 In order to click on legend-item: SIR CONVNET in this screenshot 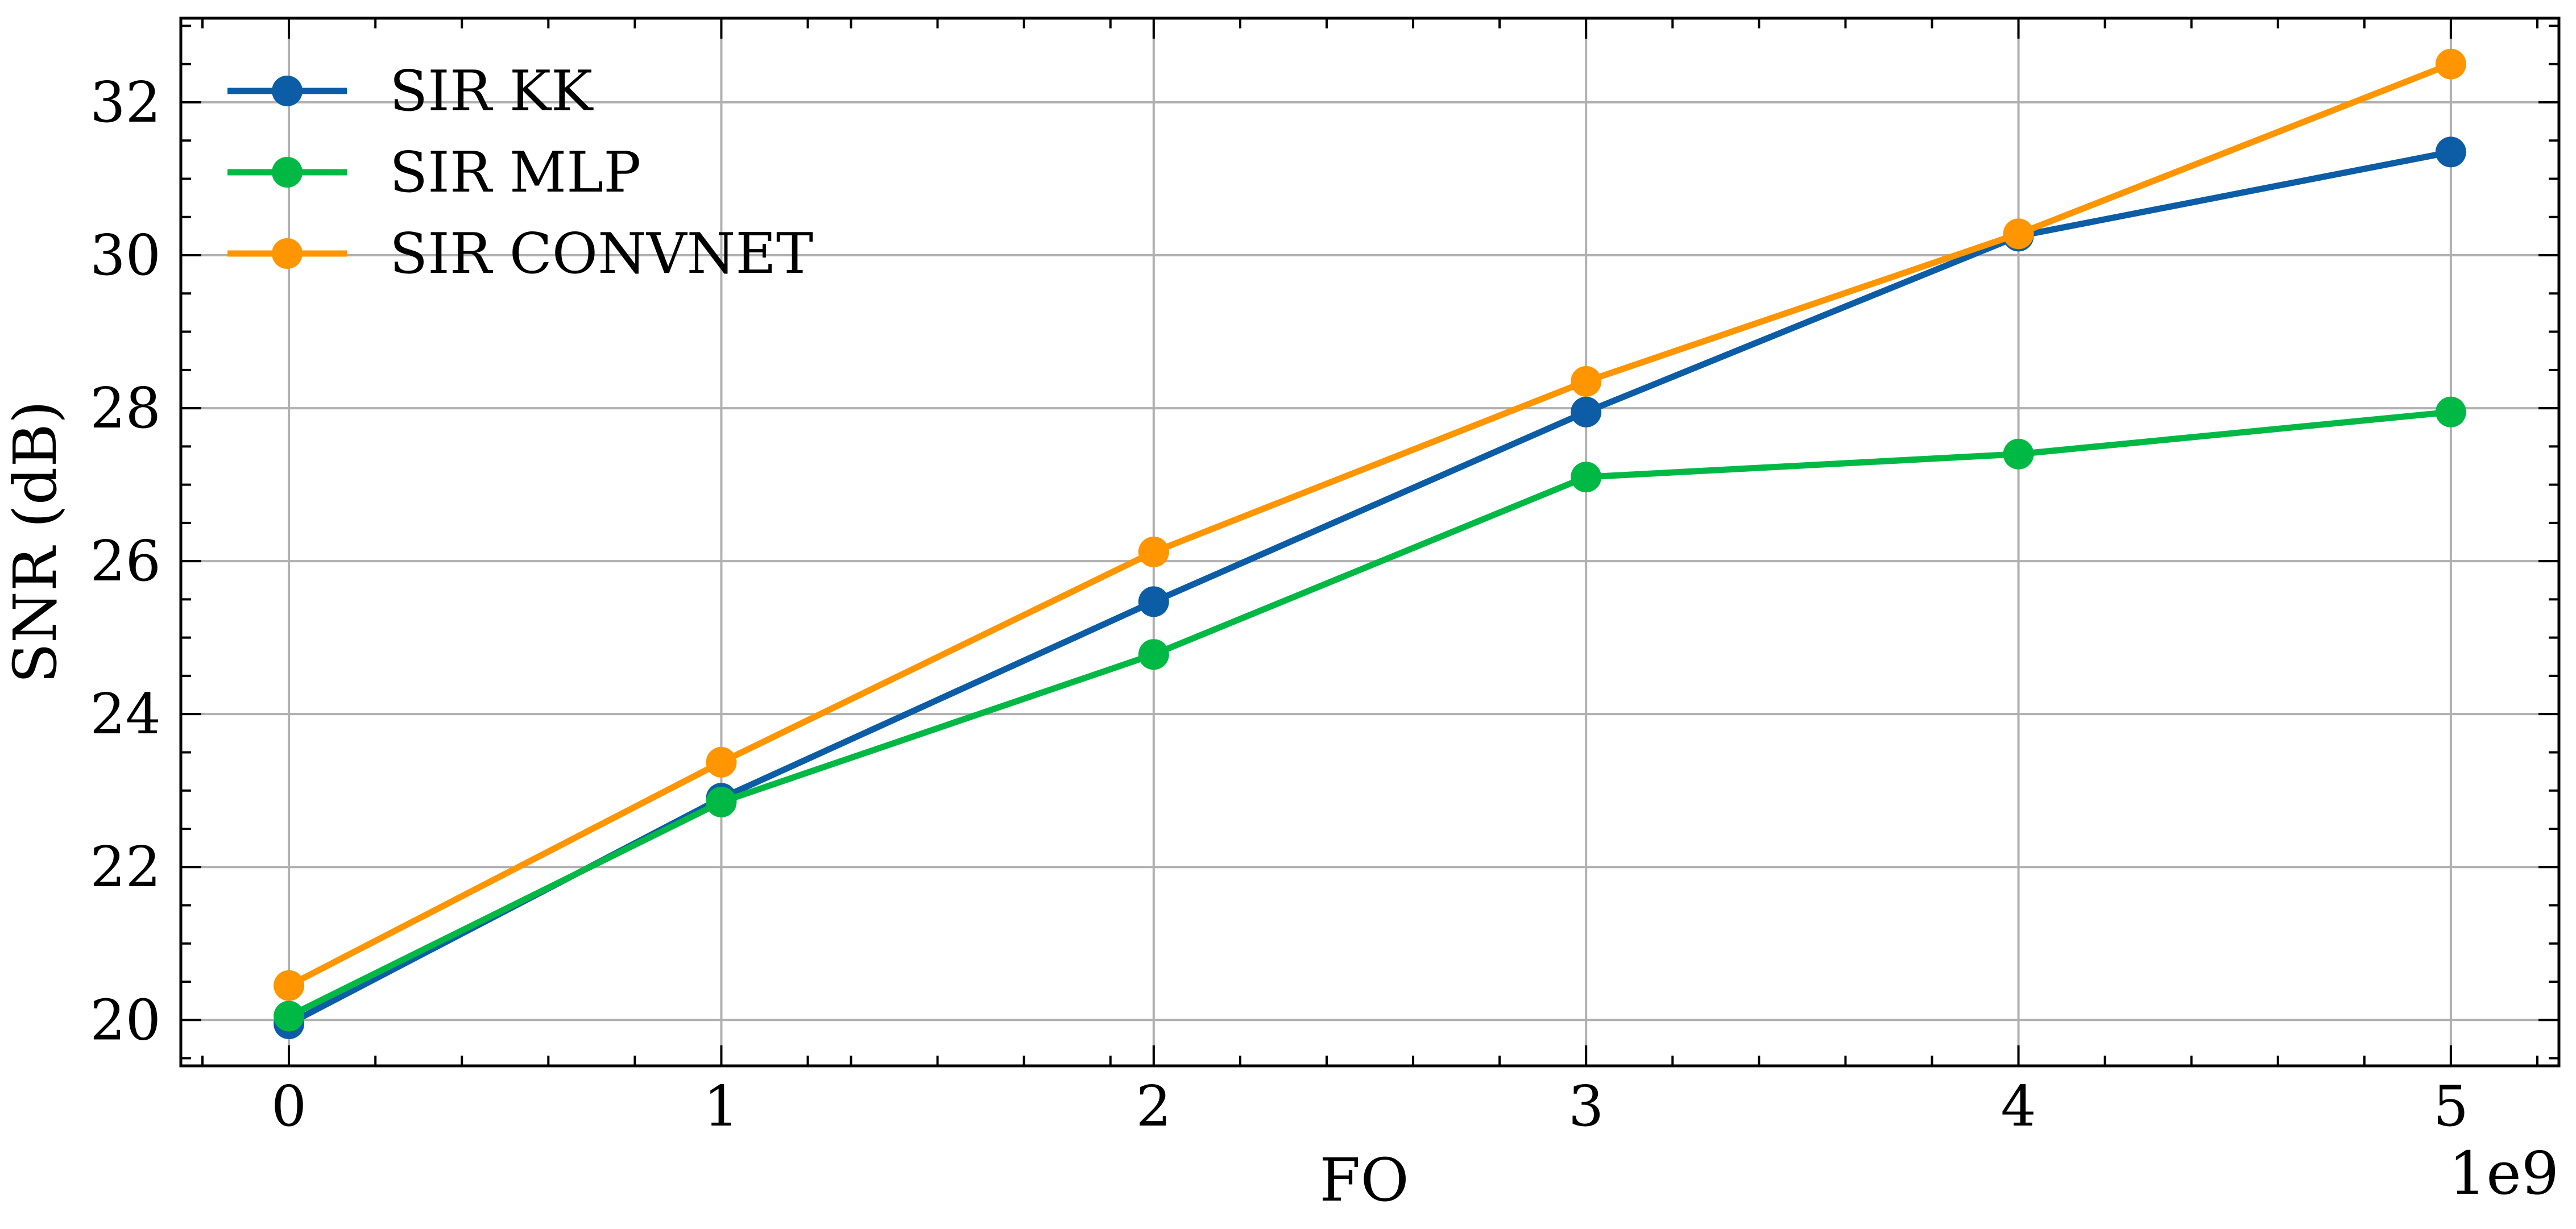, I will do `click(520, 254)`.